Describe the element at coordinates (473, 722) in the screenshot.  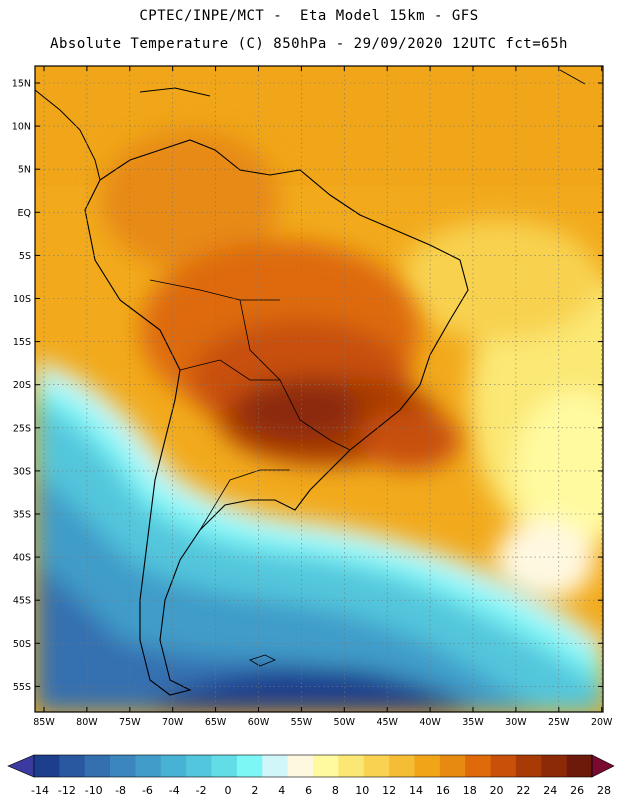
I see `lon-label: 35W` at that location.